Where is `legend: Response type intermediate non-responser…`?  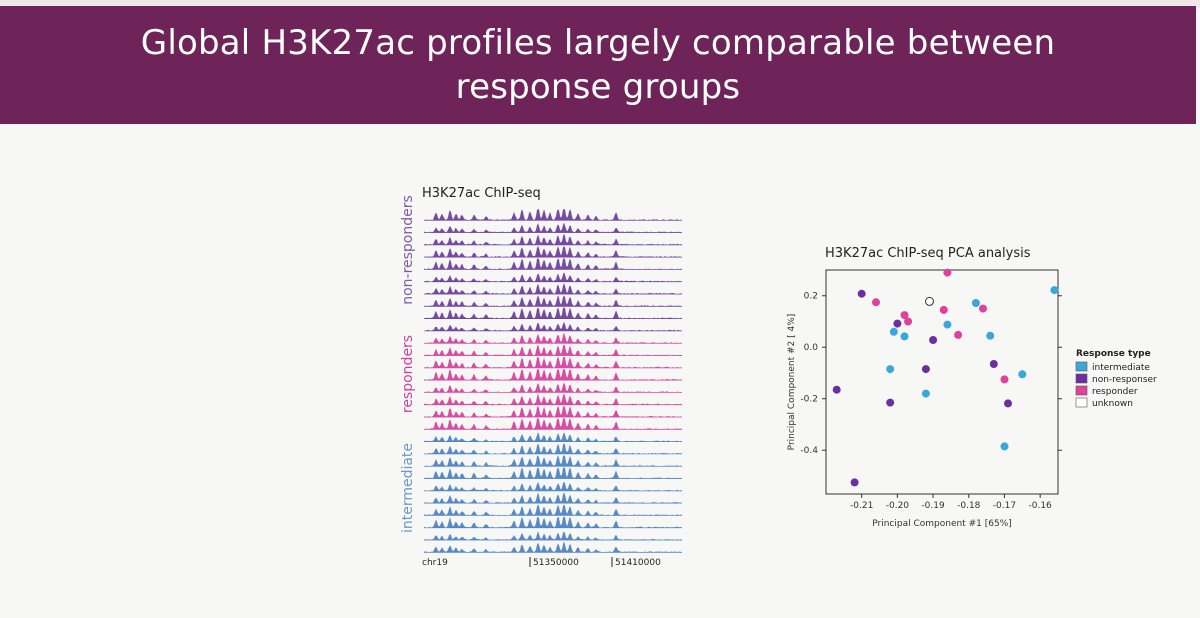
legend: Response type intermediate non-responser… is located at coordinates (1116, 379).